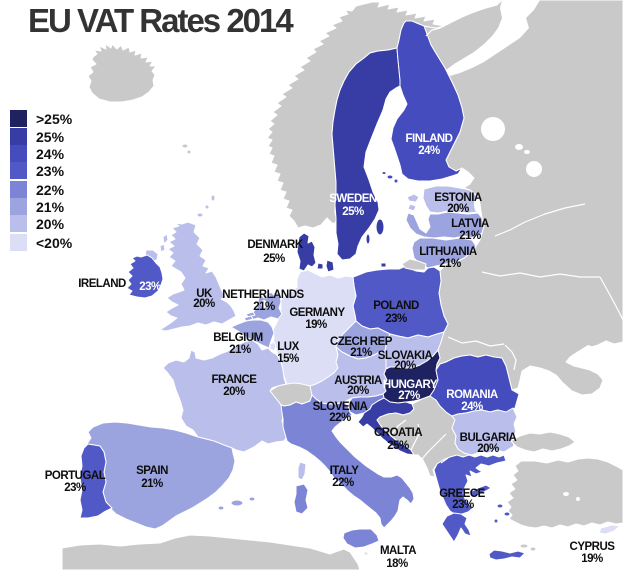 The image size is (623, 570). I want to click on svg-text: LITHUANIA, so click(448, 252).